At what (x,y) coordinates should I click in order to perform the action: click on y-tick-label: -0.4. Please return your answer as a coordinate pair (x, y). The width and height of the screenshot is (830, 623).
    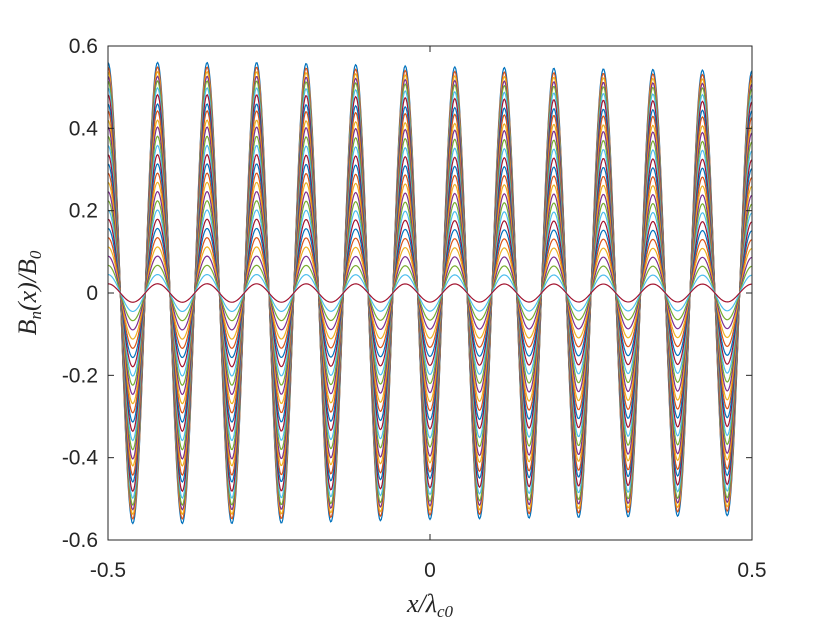
    Looking at the image, I should click on (80, 458).